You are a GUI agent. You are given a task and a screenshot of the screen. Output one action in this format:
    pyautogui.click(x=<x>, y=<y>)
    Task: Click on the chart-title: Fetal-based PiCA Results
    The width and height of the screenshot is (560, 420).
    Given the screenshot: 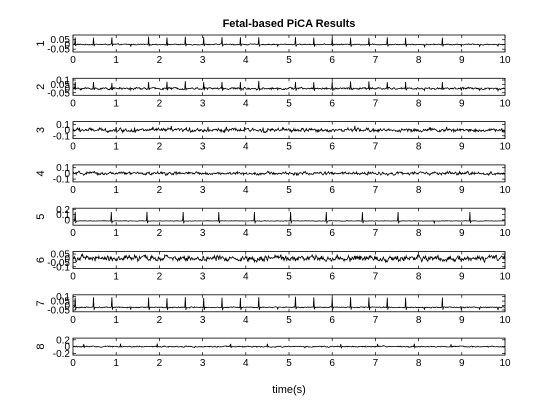 What is the action you would take?
    pyautogui.click(x=289, y=24)
    